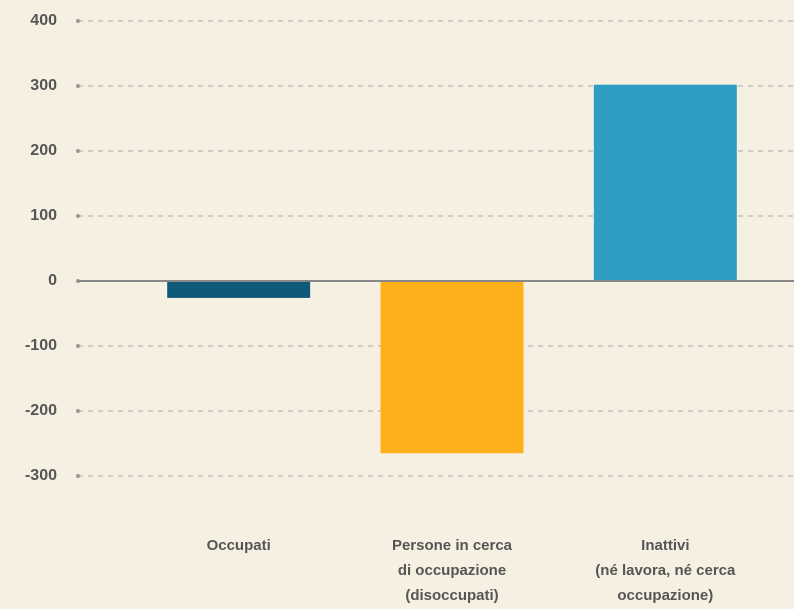  Describe the element at coordinates (665, 570) in the screenshot. I see `x-tick-label: (né lavora, né cerca` at that location.